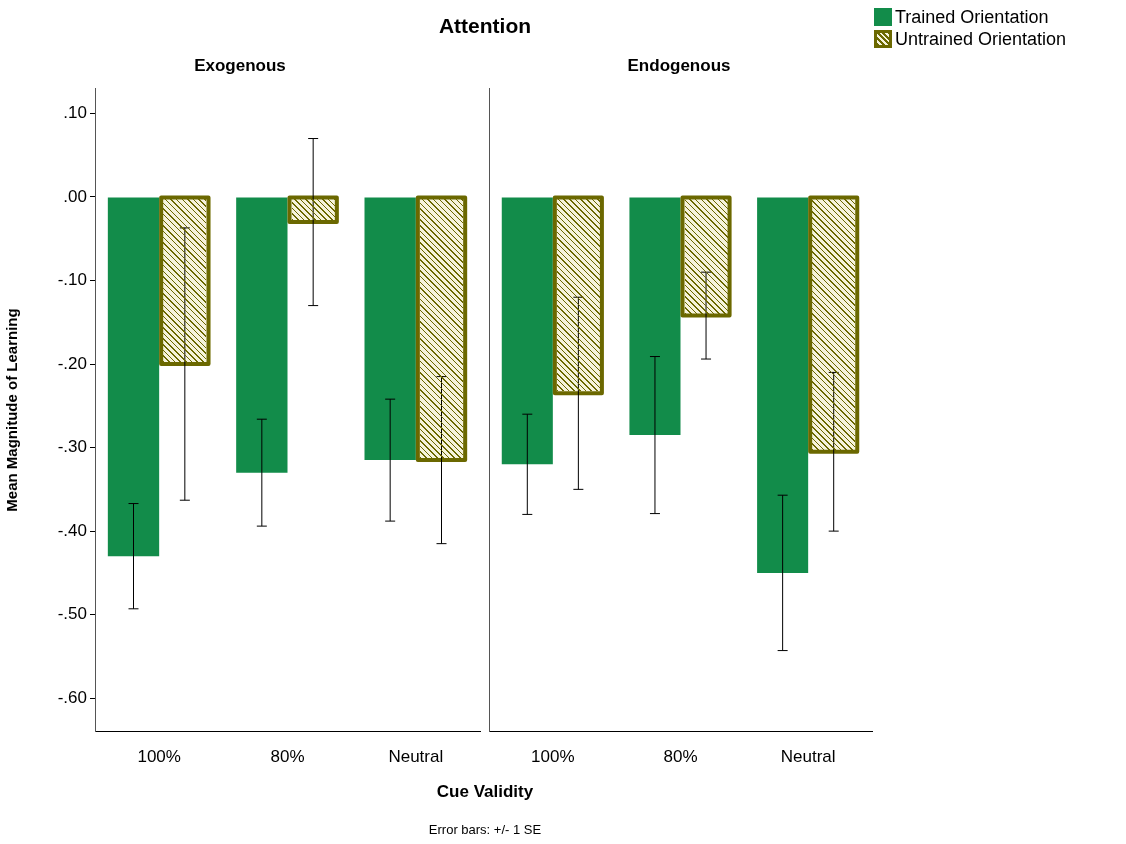 This screenshot has width=1126, height=844. Describe the element at coordinates (485, 829) in the screenshot. I see `text: Error bars: +/- 1 SE` at that location.